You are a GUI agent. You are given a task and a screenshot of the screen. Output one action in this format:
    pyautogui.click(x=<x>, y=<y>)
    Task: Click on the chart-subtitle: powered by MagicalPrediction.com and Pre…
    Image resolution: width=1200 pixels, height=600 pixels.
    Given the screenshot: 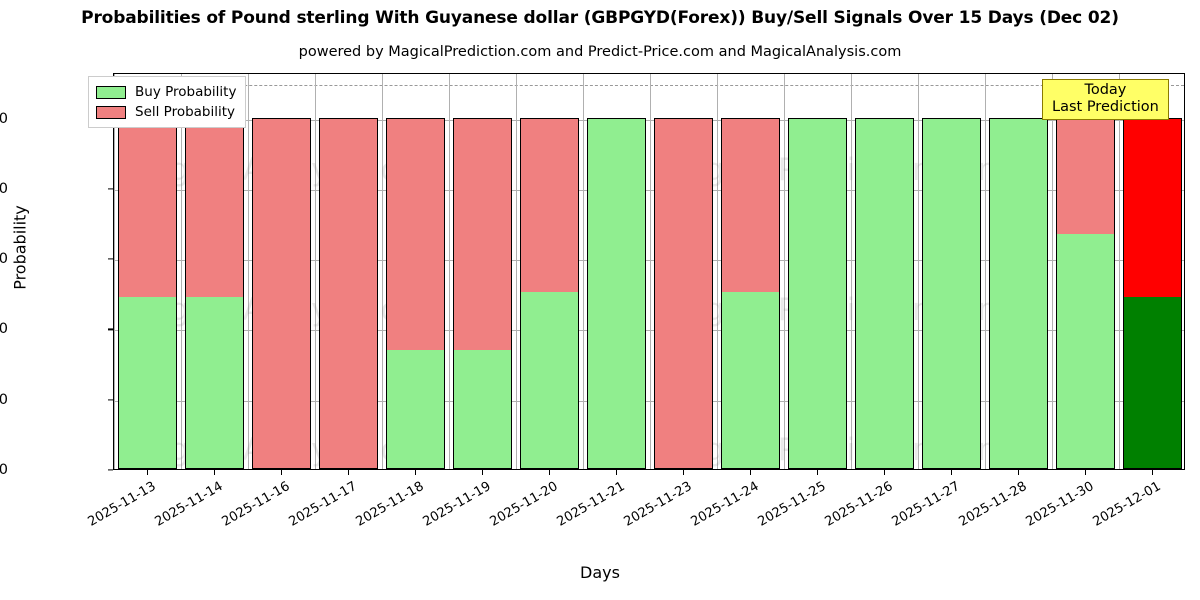 What is the action you would take?
    pyautogui.click(x=600, y=52)
    